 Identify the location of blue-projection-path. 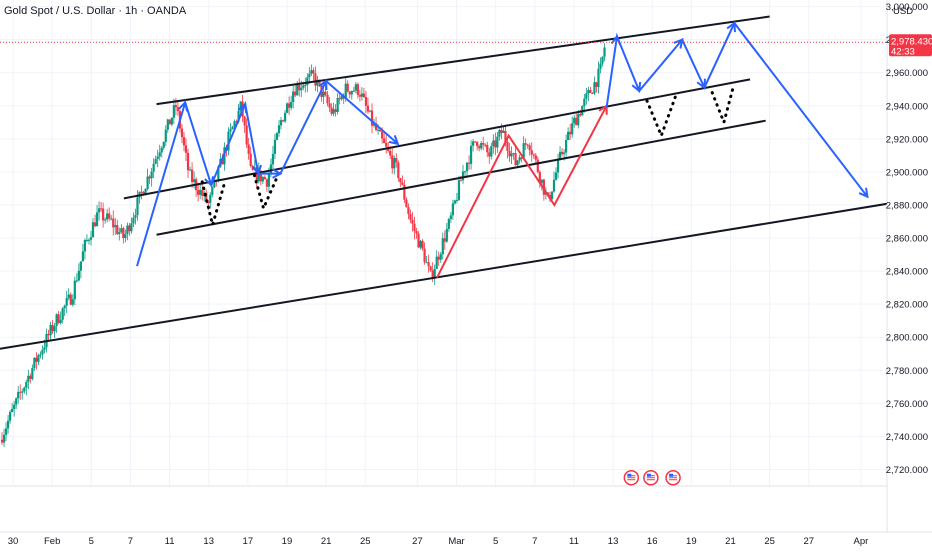
(737, 109).